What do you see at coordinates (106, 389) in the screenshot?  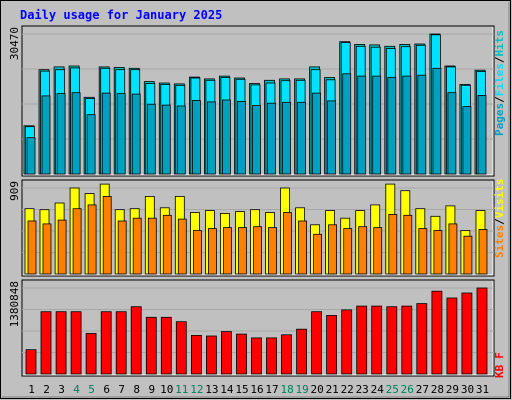 I see `x-tick-label-6: 6` at bounding box center [106, 389].